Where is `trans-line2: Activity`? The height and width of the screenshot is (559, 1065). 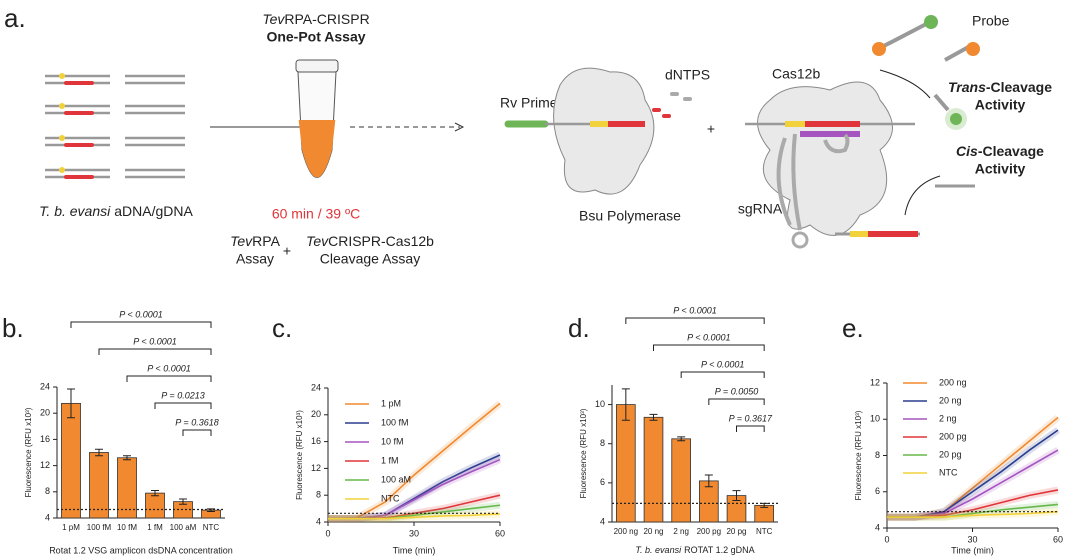
trans-line2: Activity is located at coordinates (1000, 105).